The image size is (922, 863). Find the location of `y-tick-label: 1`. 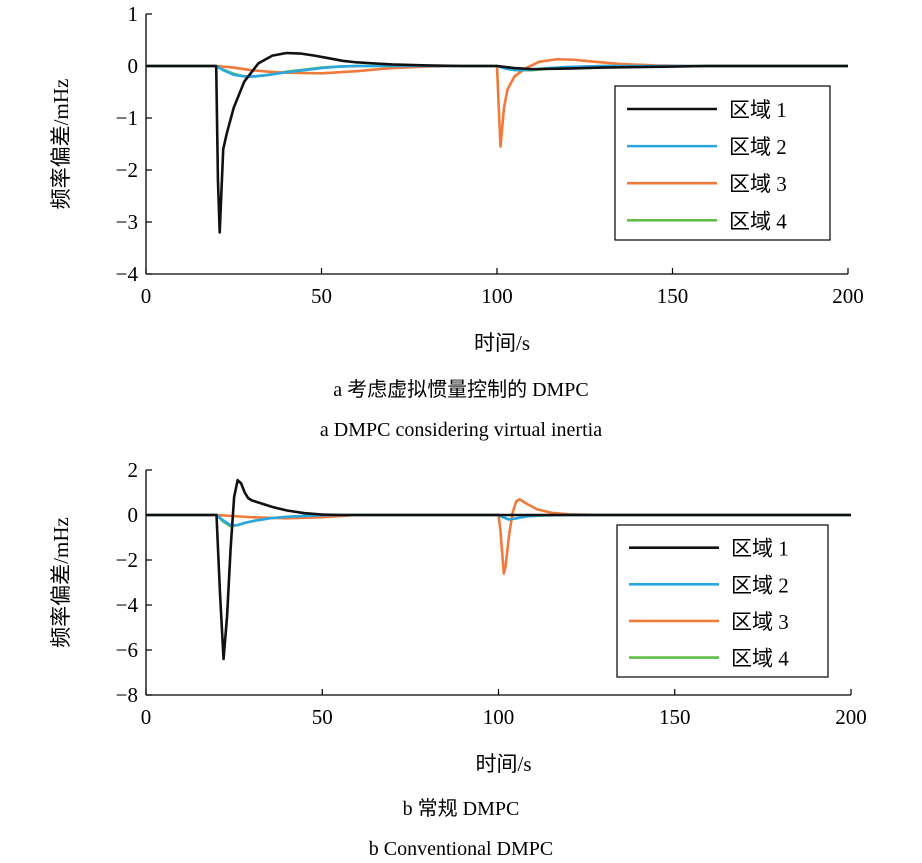

y-tick-label: 1 is located at coordinates (133, 14).